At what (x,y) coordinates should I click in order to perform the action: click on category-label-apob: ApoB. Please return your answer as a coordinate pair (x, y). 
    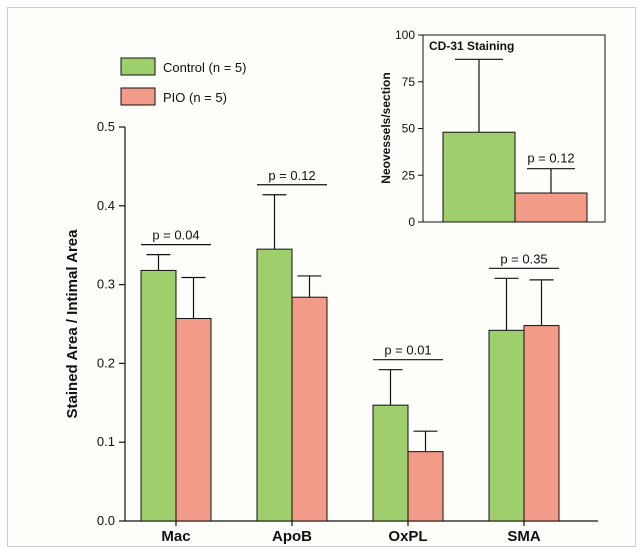
    Looking at the image, I should click on (292, 536).